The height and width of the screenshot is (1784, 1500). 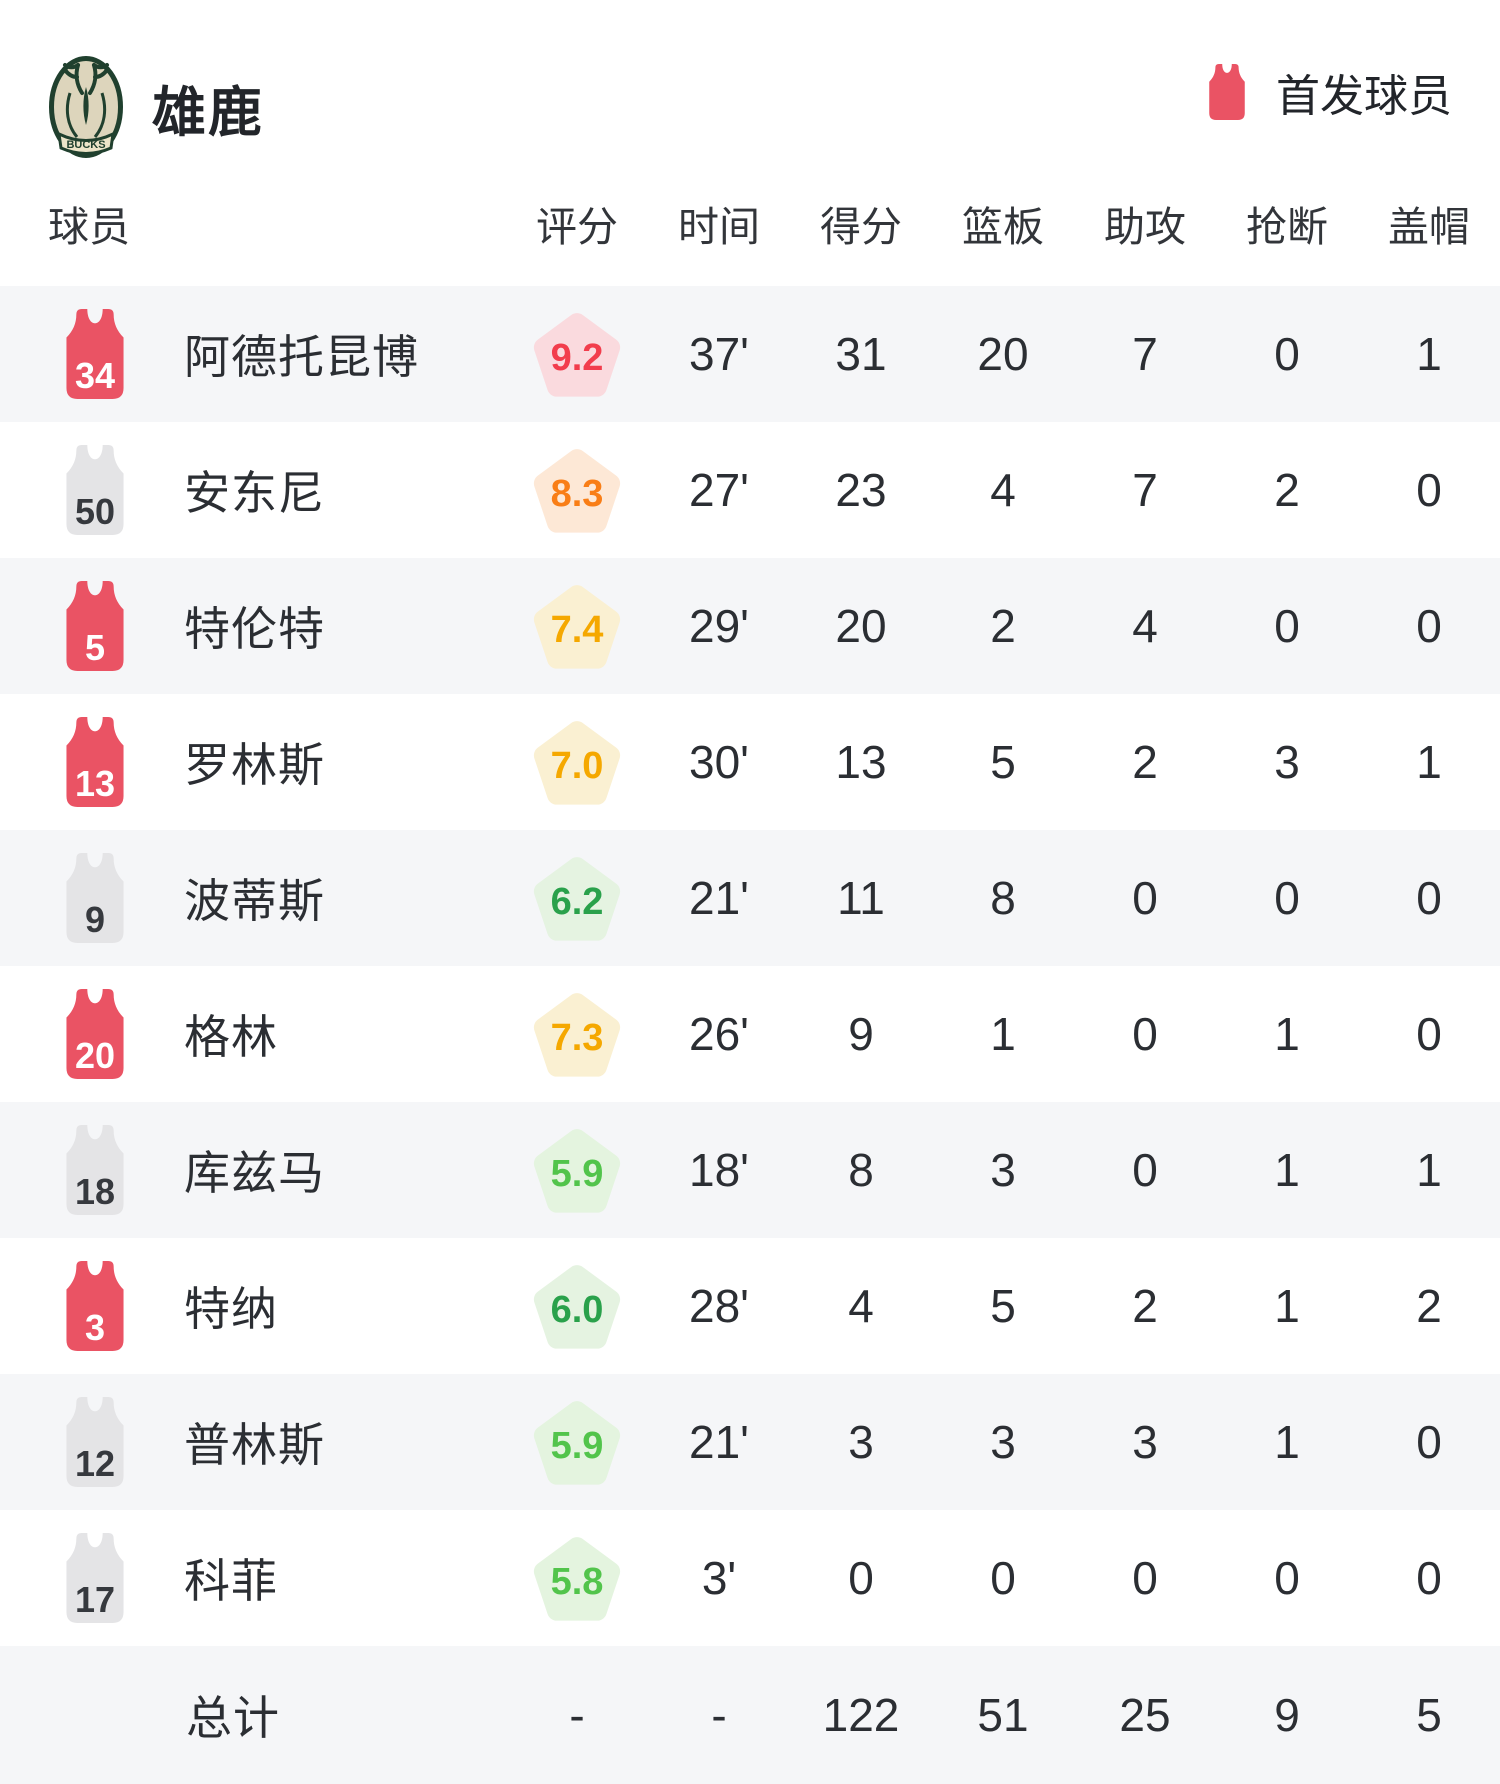 What do you see at coordinates (719, 490) in the screenshot?
I see `stat-time: 27'` at bounding box center [719, 490].